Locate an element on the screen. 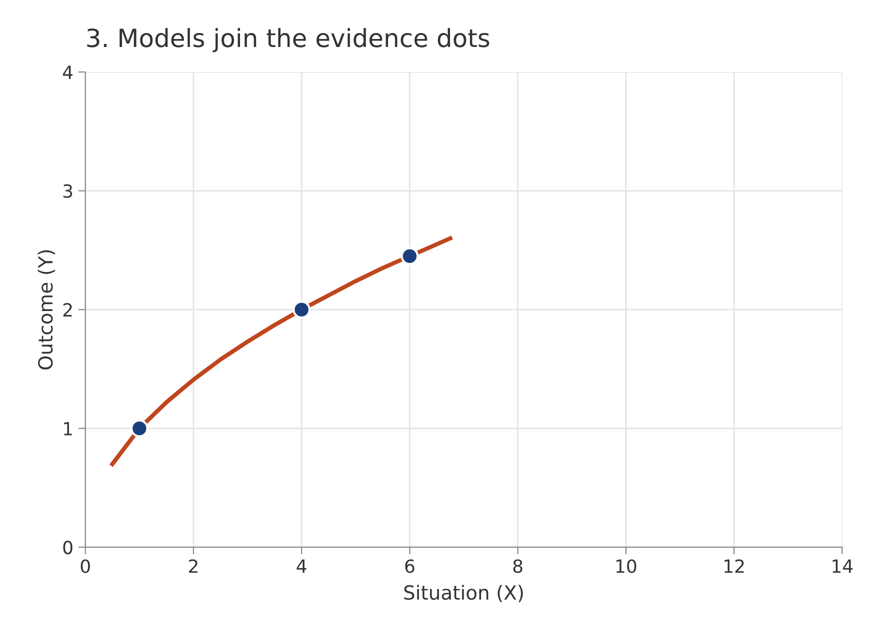  y-tick-label: 2 is located at coordinates (67, 309).